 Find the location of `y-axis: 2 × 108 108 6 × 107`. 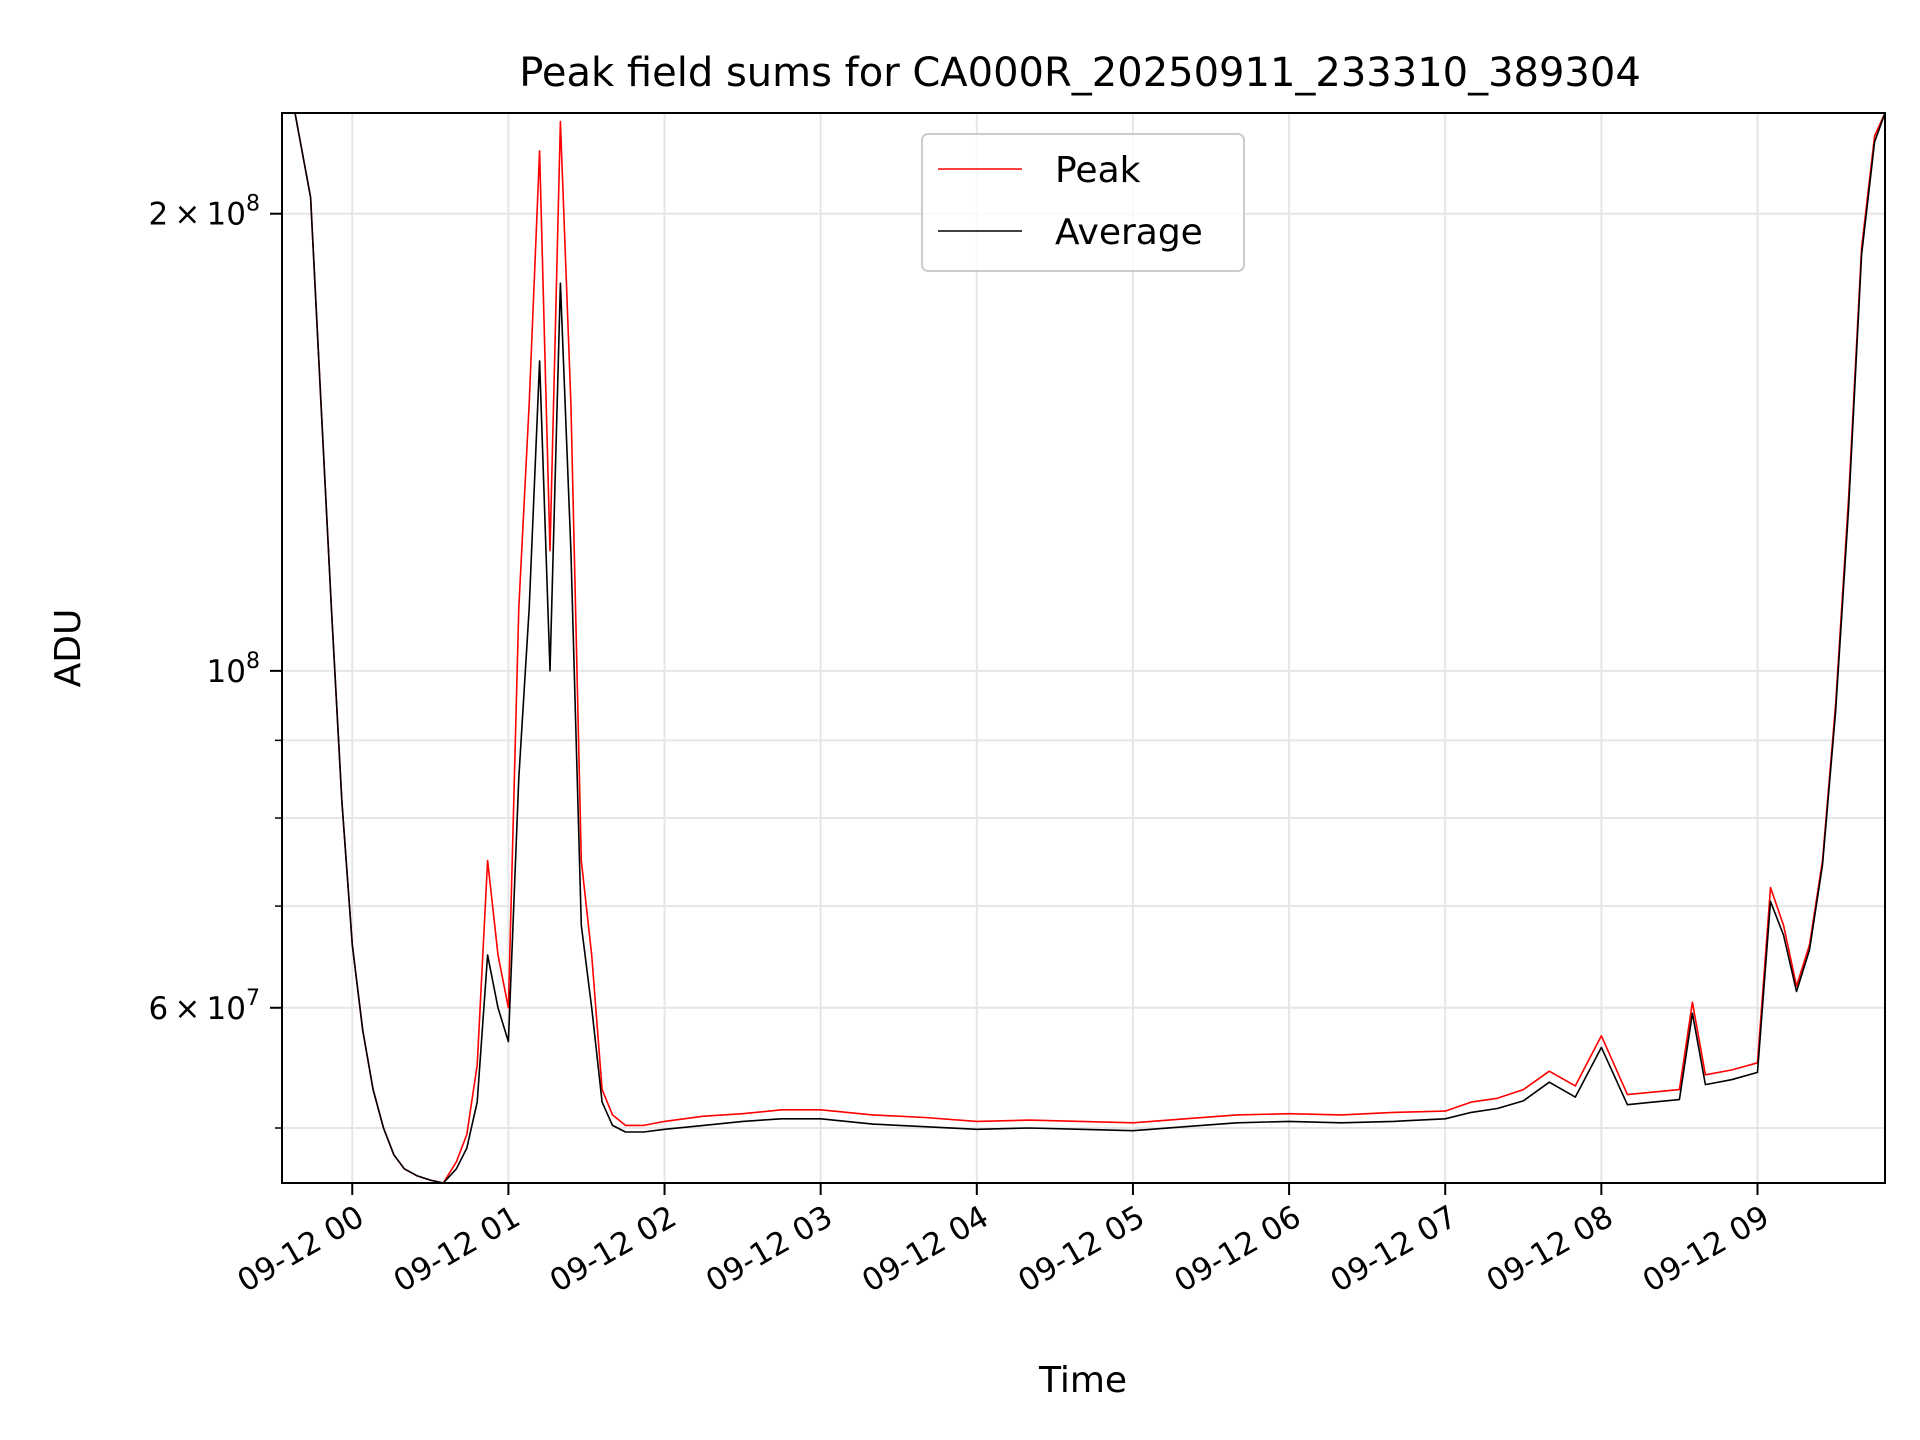

y-axis: 2 × 108 108 6 × 107 is located at coordinates (215, 660).